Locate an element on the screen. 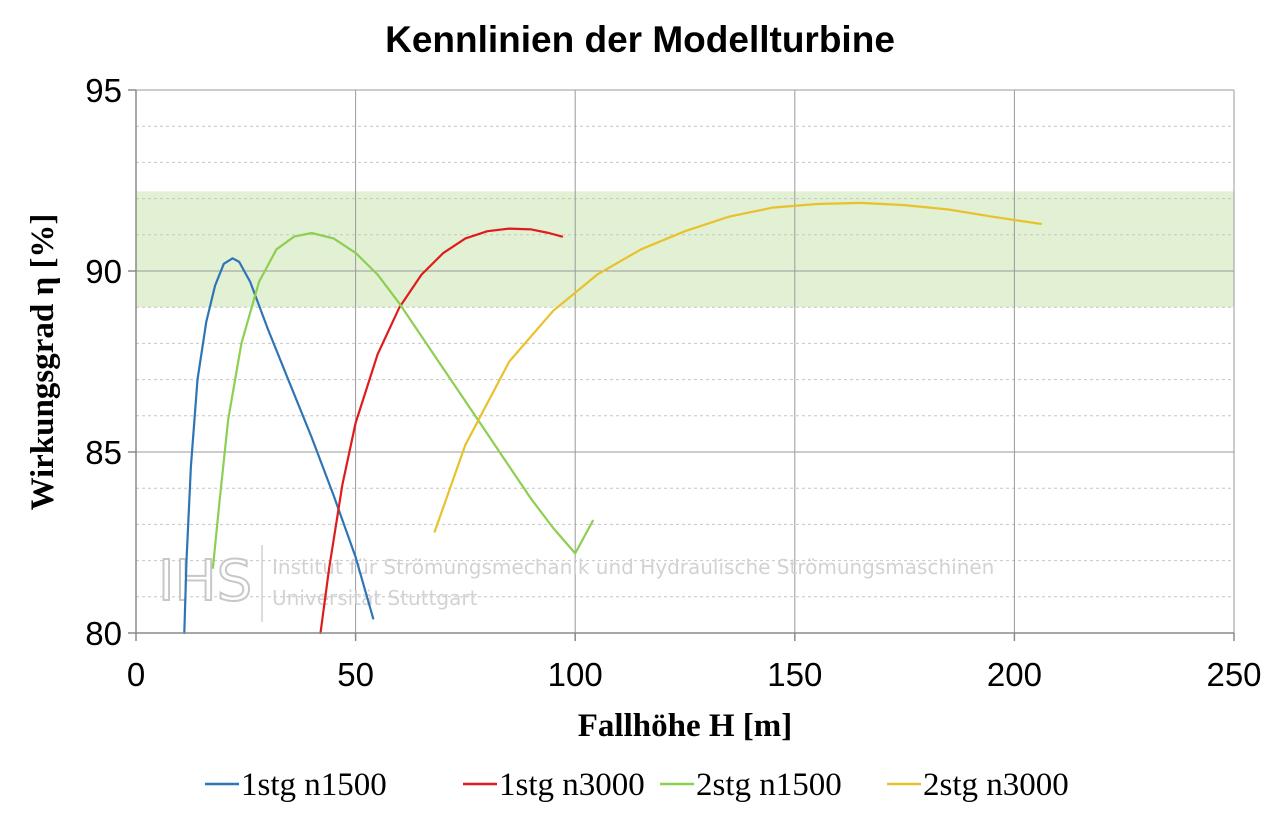  target-band is located at coordinates (685, 249).